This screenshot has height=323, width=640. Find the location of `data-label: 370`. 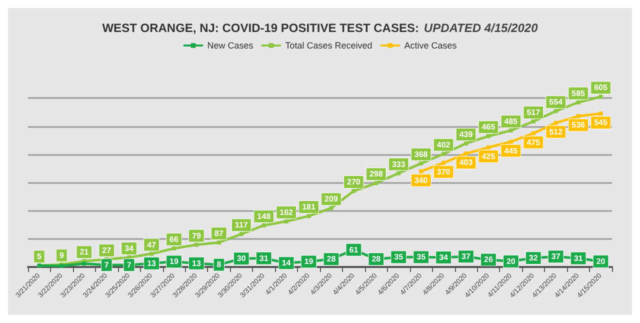

data-label: 370 is located at coordinates (443, 171).